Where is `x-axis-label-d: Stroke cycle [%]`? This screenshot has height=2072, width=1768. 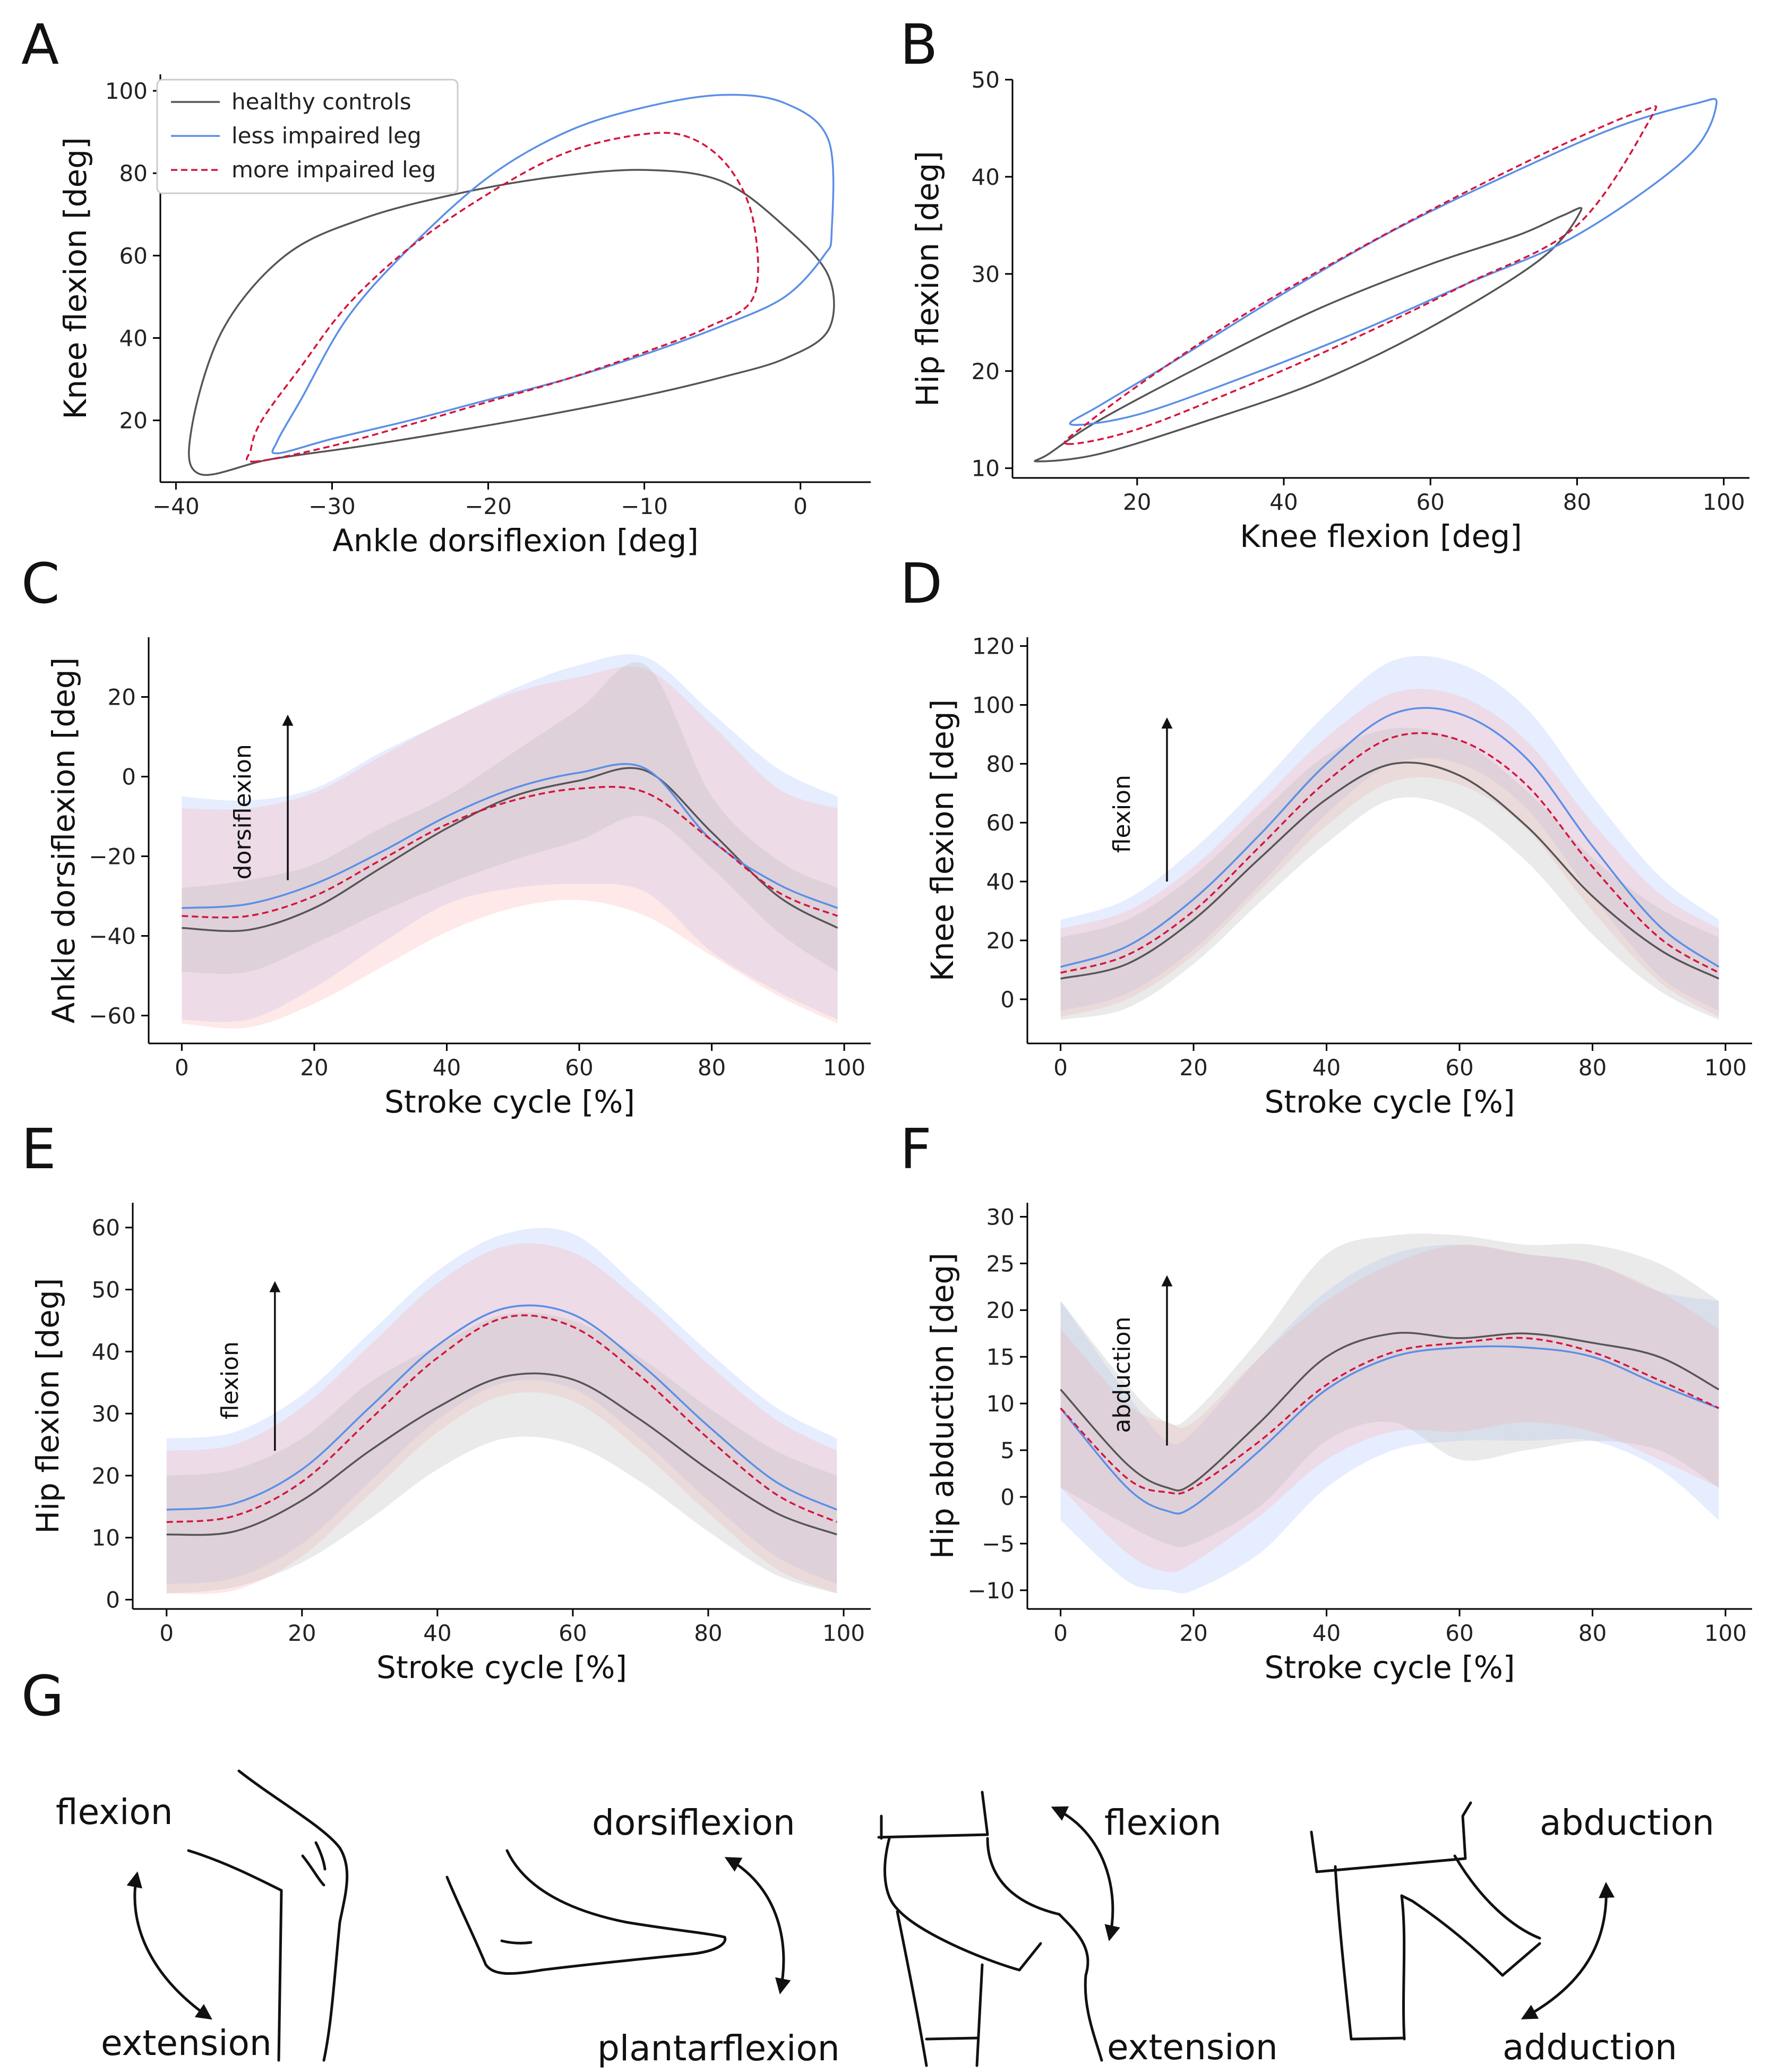 x-axis-label-d: Stroke cycle [%] is located at coordinates (1390, 1102).